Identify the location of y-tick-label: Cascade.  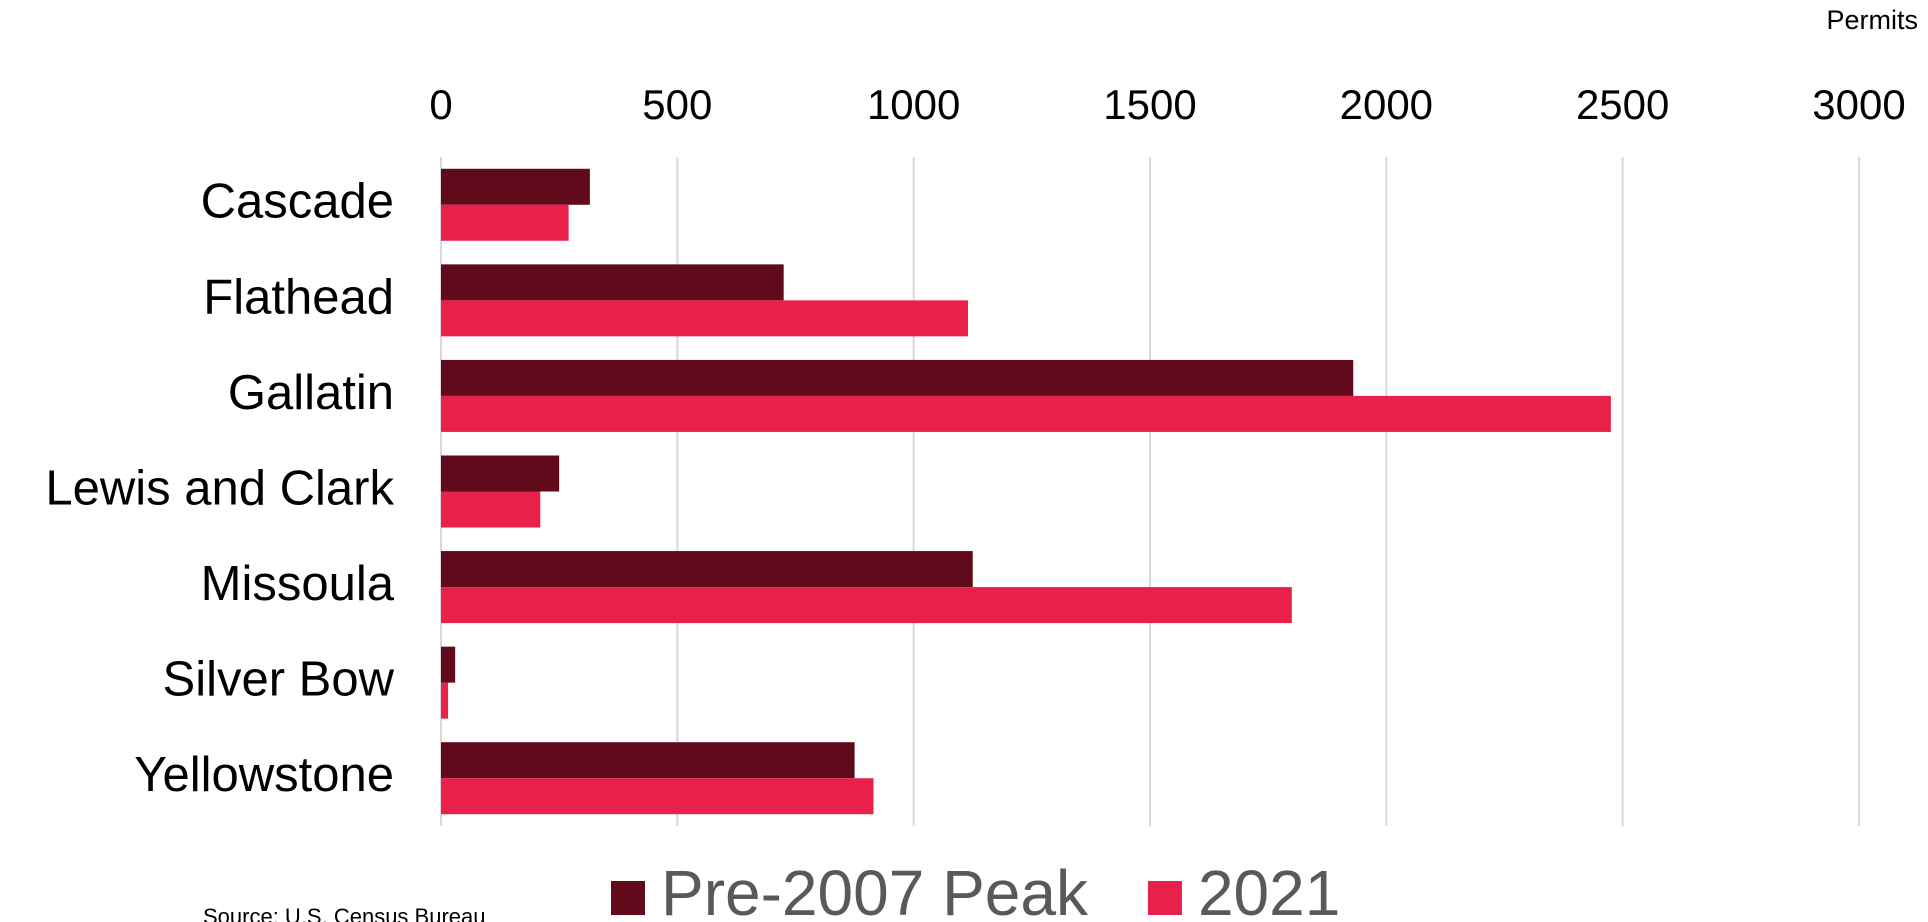
(297, 202).